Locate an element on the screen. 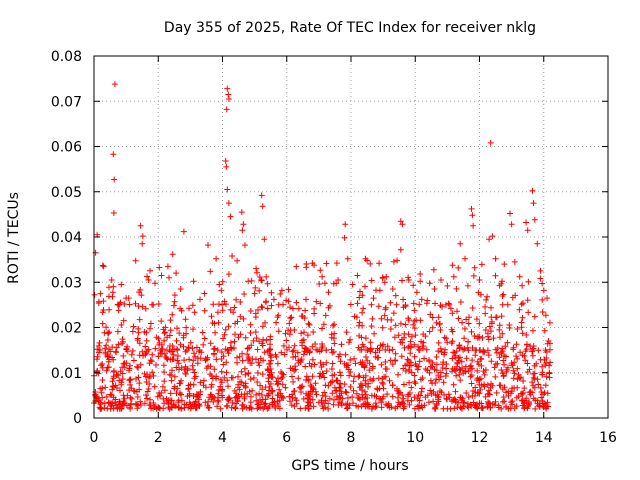 The width and height of the screenshot is (640, 480). x-tick-label: 2 is located at coordinates (158, 438).